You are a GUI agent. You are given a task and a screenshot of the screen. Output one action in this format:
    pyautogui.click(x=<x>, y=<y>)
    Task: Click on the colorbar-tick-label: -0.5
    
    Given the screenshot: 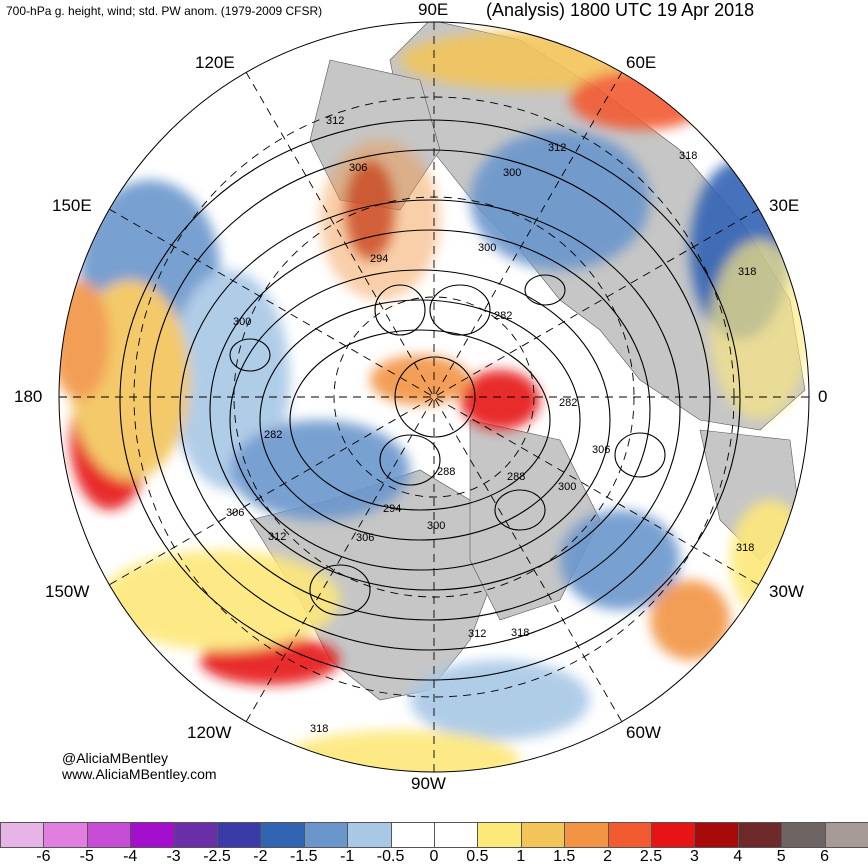 What is the action you would take?
    pyautogui.click(x=390, y=856)
    